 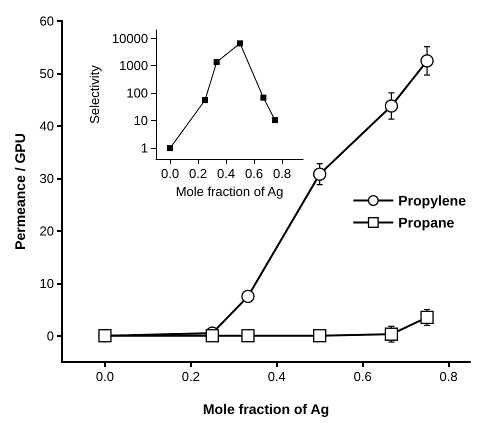 What do you see at coordinates (94, 94) in the screenshot?
I see `y-axis-title: Selectivity` at bounding box center [94, 94].